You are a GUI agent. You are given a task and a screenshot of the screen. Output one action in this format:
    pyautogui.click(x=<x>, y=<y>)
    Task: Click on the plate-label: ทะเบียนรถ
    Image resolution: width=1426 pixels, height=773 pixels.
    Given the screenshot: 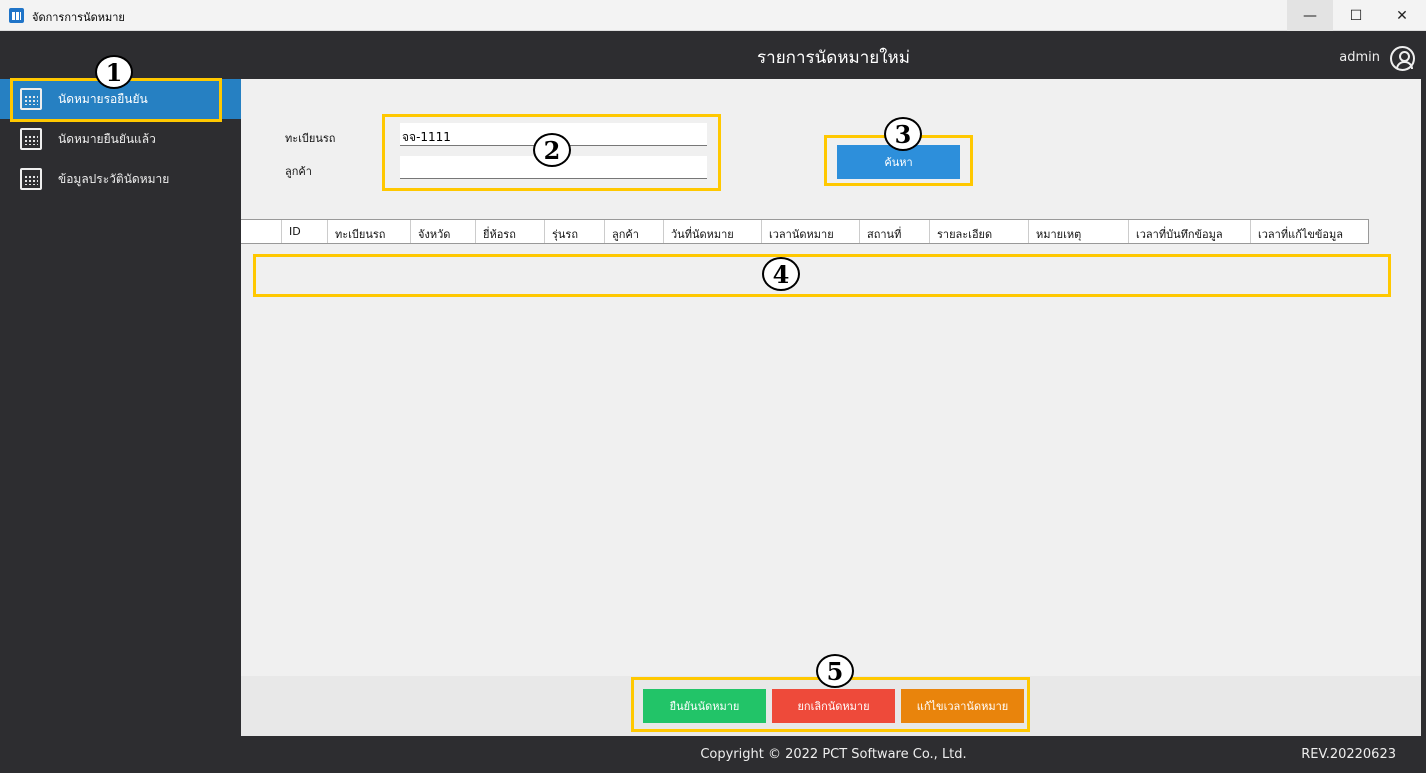 What is the action you would take?
    pyautogui.click(x=310, y=138)
    